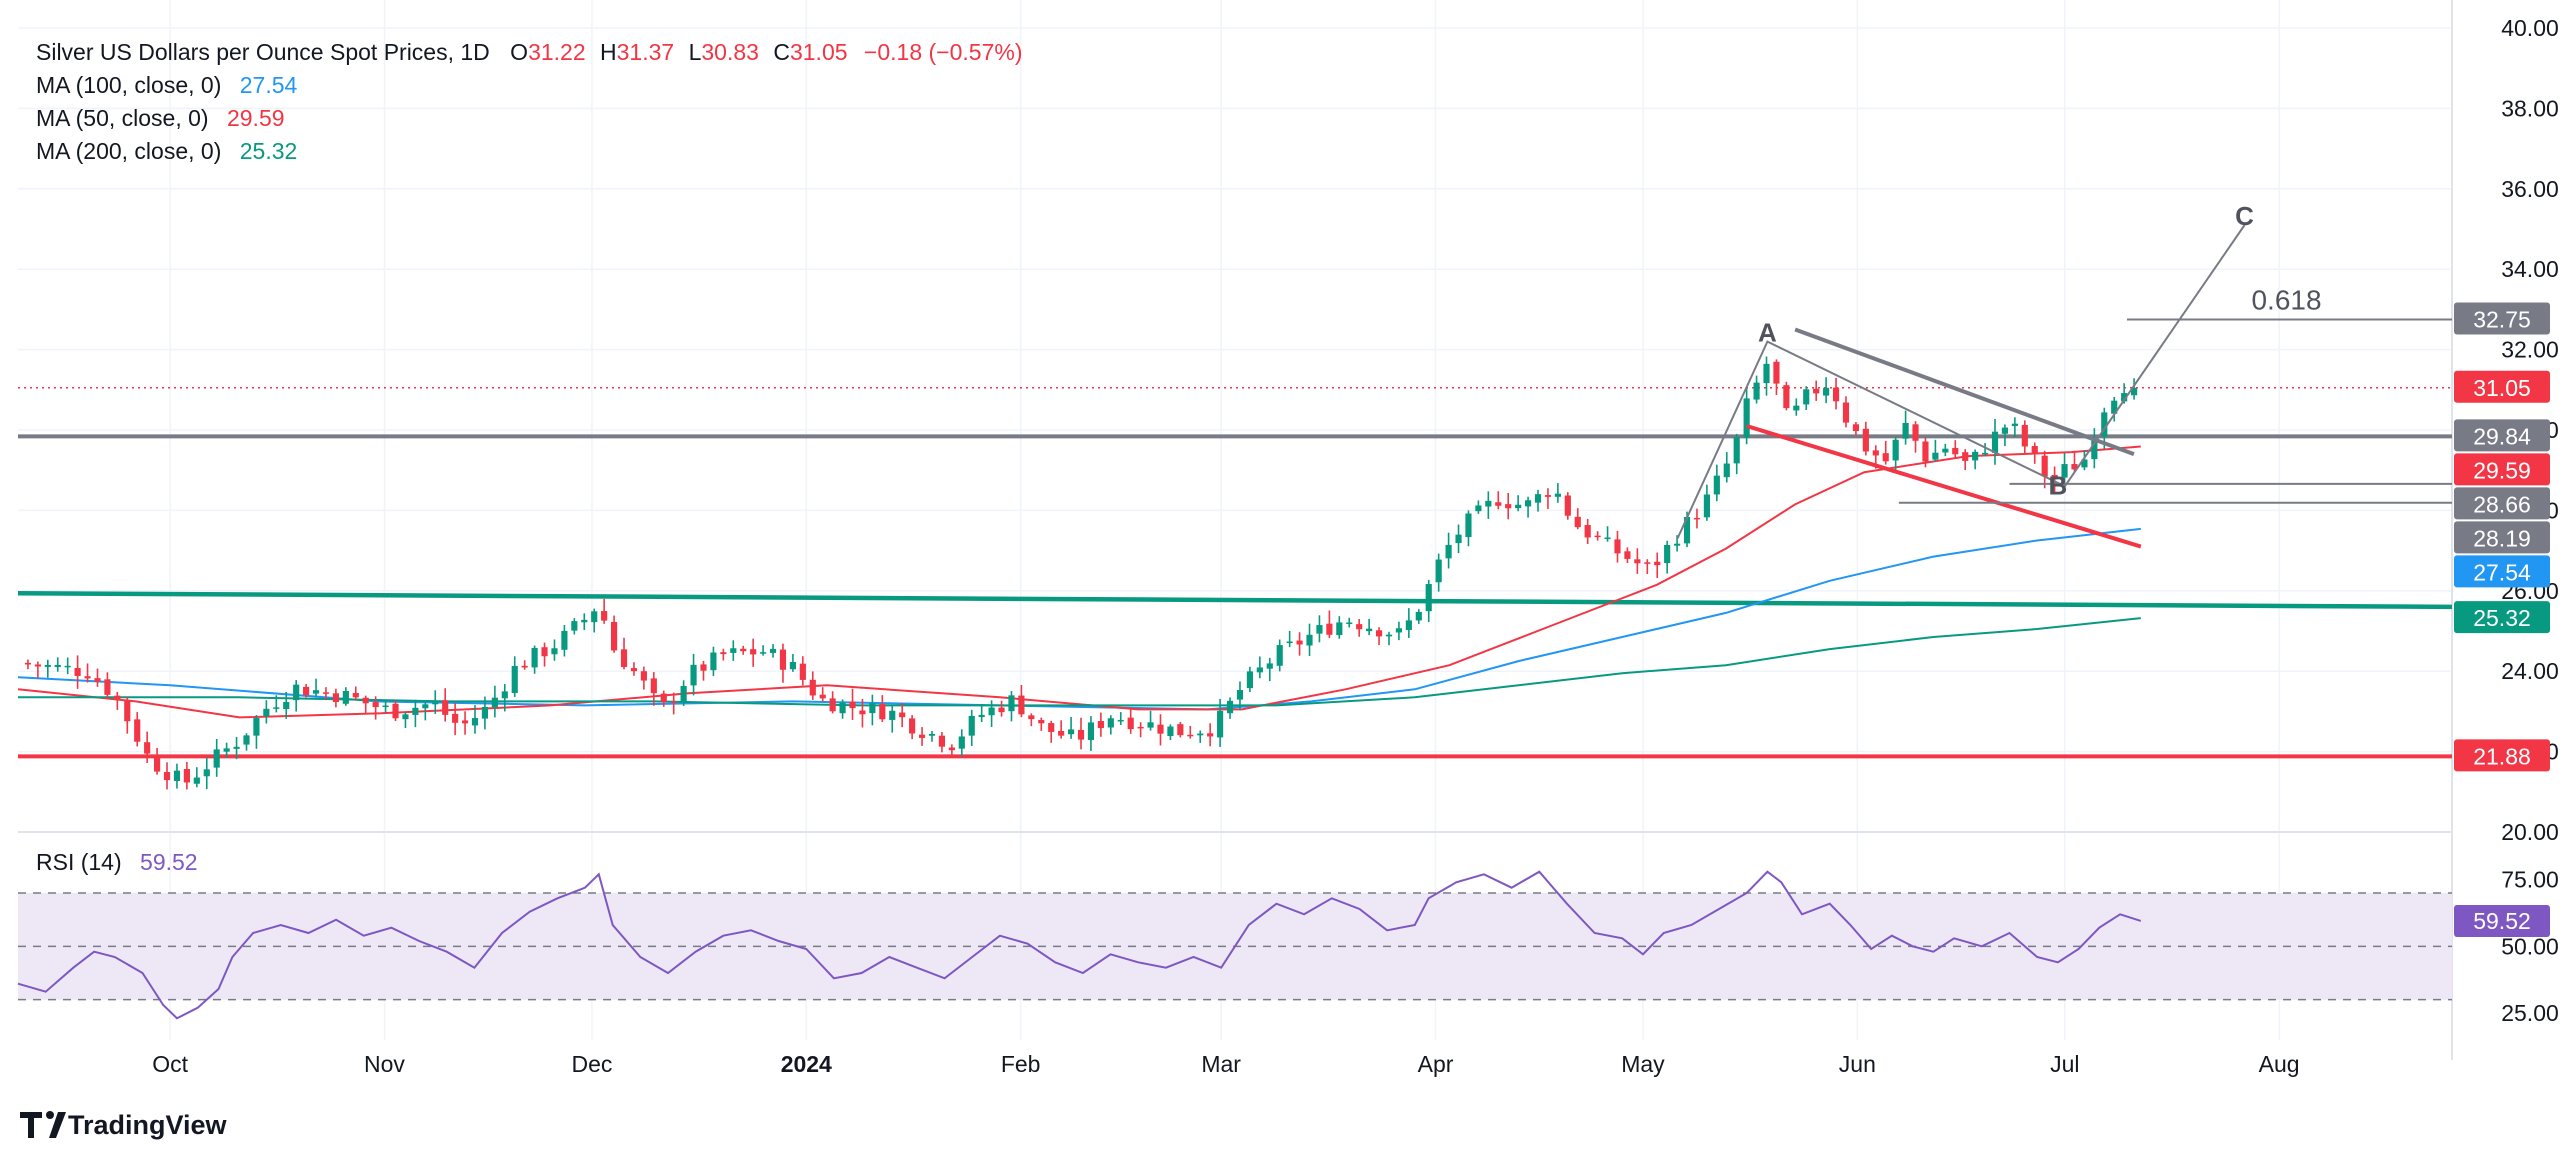 Image resolution: width=2576 pixels, height=1160 pixels. What do you see at coordinates (730, 52) in the screenshot?
I see `legend-l-value: 30.83` at bounding box center [730, 52].